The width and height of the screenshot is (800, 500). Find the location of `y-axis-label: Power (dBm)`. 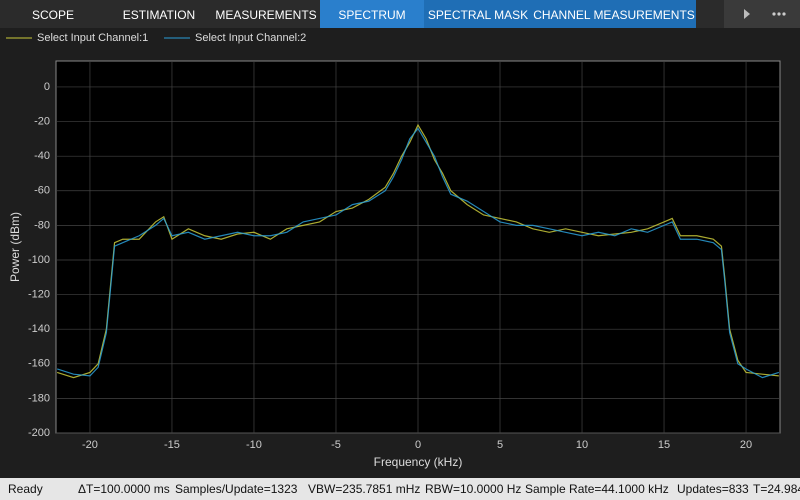

y-axis-label: Power (dBm) is located at coordinates (15, 247).